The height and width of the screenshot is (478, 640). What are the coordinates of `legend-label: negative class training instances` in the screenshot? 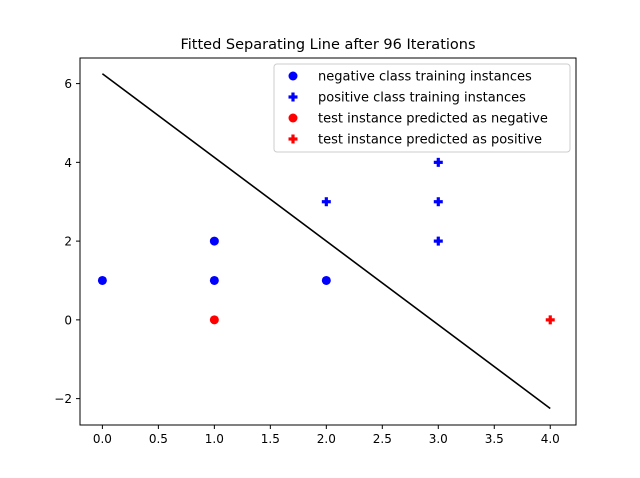 It's located at (425, 77).